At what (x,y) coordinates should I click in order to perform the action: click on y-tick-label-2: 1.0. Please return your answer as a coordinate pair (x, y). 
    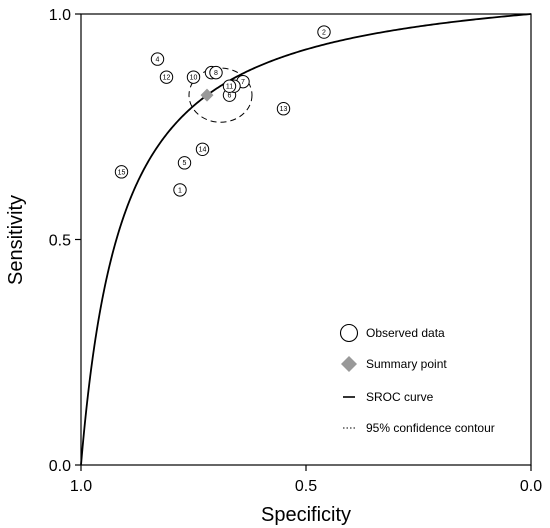
    Looking at the image, I should click on (60, 15).